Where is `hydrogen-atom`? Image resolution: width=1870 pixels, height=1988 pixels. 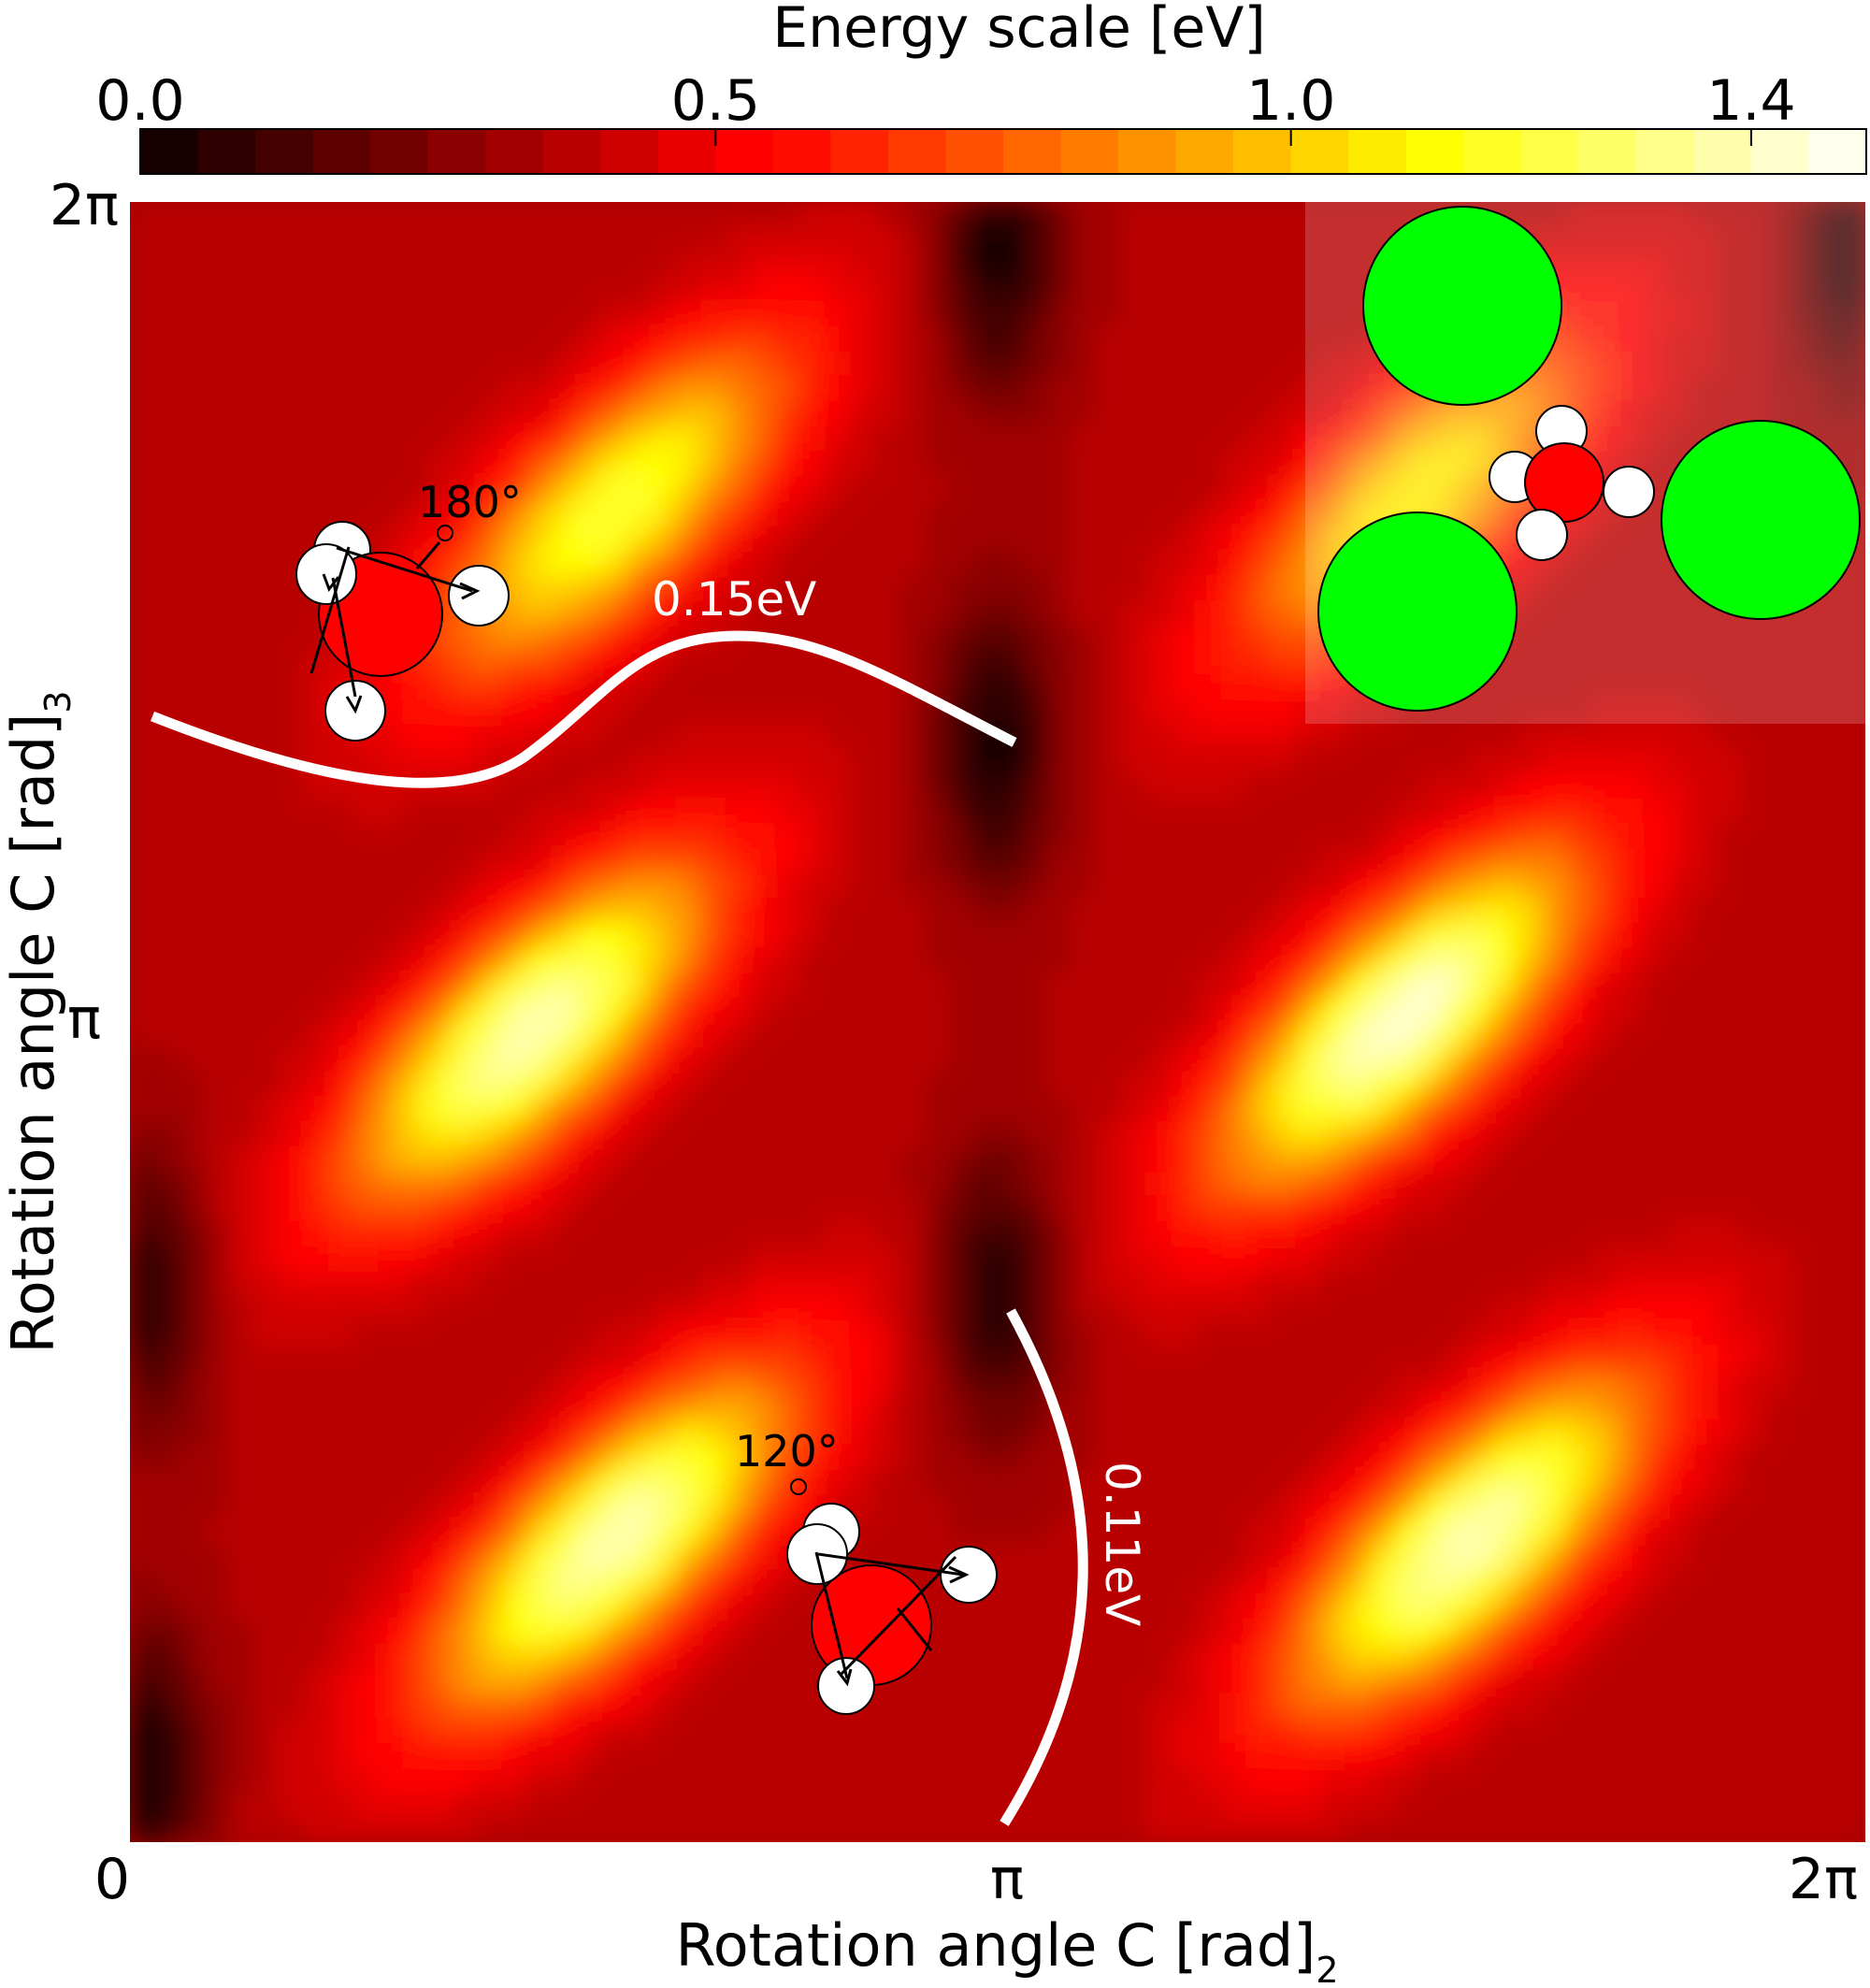
hydrogen-atom is located at coordinates (1542, 535).